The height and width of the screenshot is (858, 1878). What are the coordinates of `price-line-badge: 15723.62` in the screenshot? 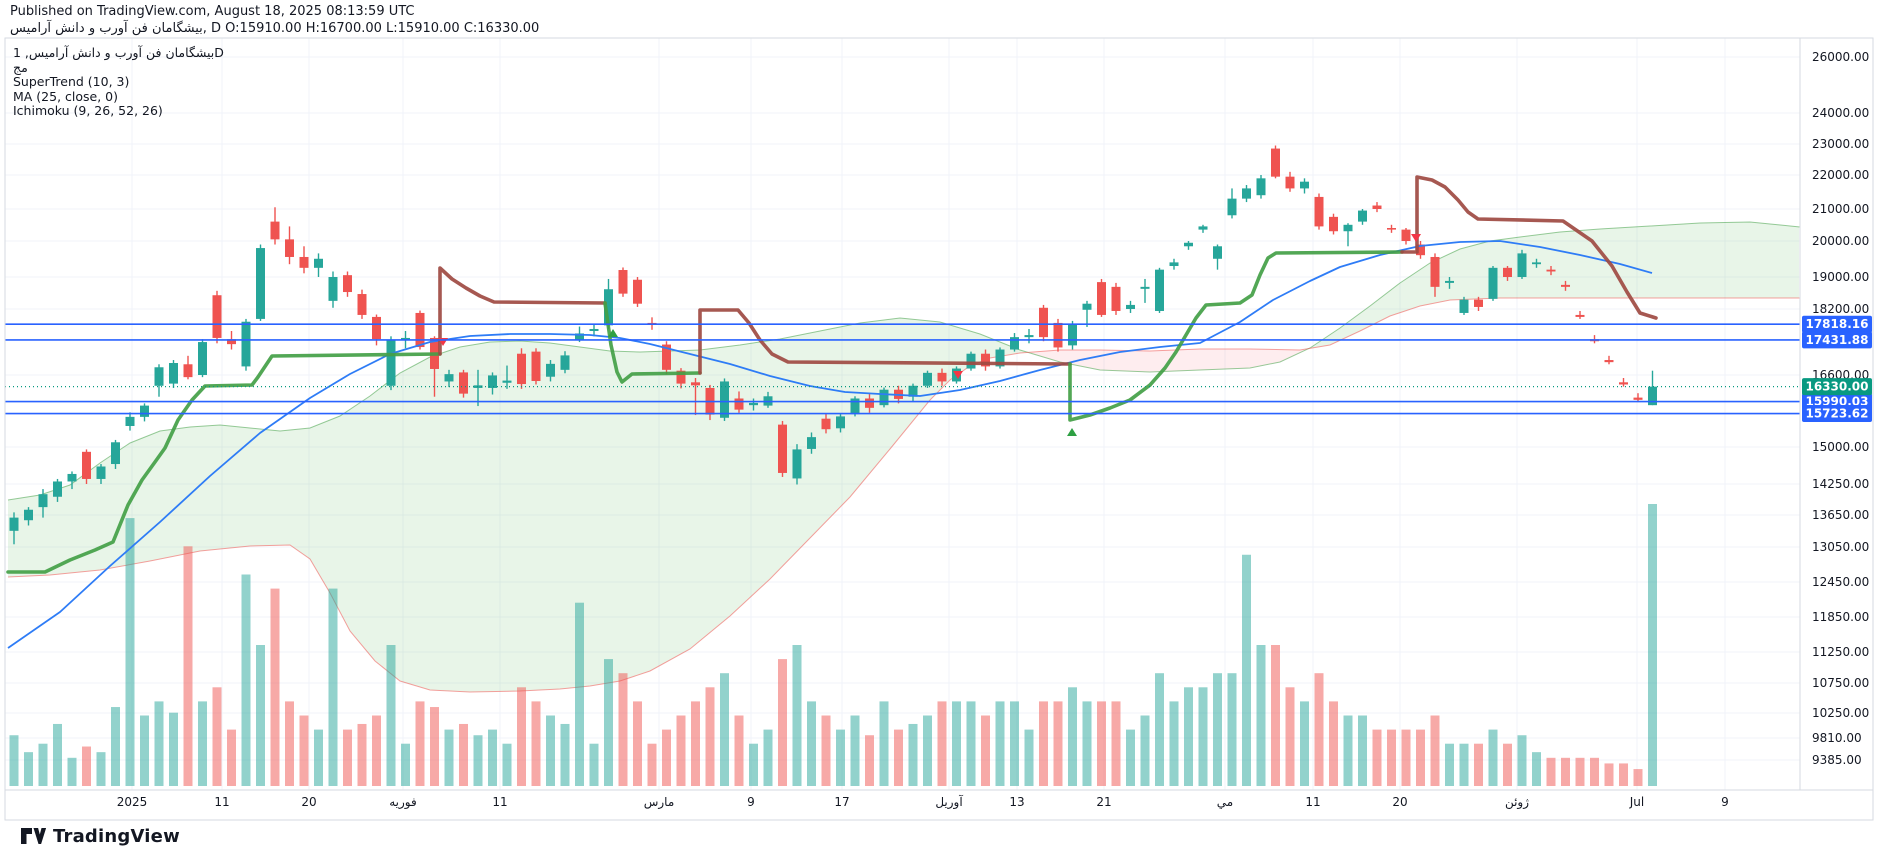 It's located at (1837, 414).